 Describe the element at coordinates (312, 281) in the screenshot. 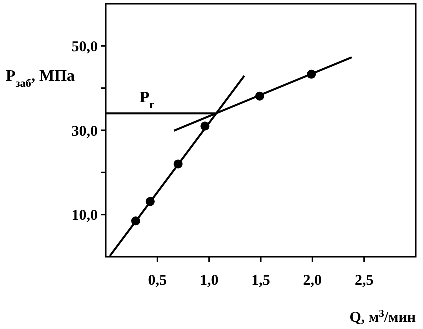

I see `x-tick-label: 2,0` at that location.